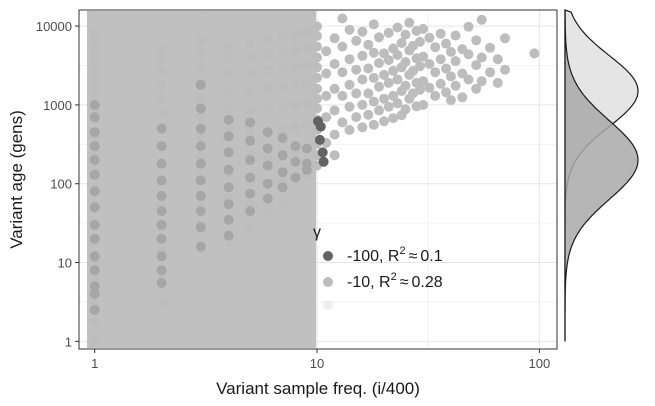 This screenshot has width=655, height=406. Describe the element at coordinates (320, 360) in the screenshot. I see `x-axis-ticks: 1 10 100` at that location.